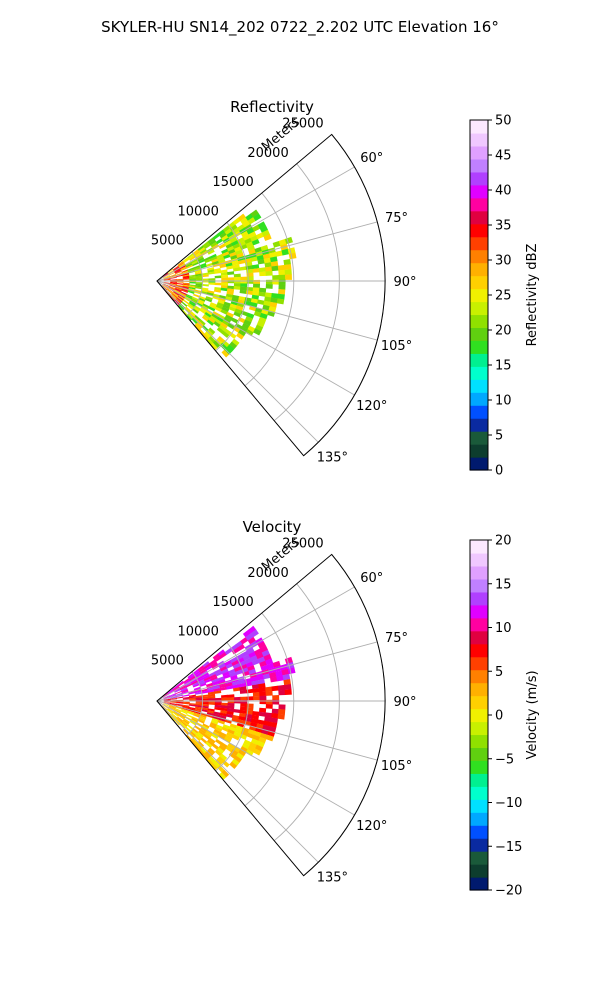  What do you see at coordinates (404, 282) in the screenshot?
I see `azimuth-tick-label: 90°` at bounding box center [404, 282].